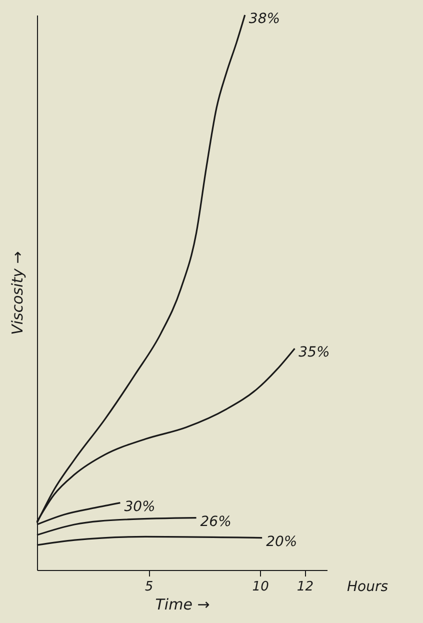 Image resolution: width=423 pixels, height=623 pixels. What do you see at coordinates (367, 587) in the screenshot?
I see `text: Hours` at bounding box center [367, 587].